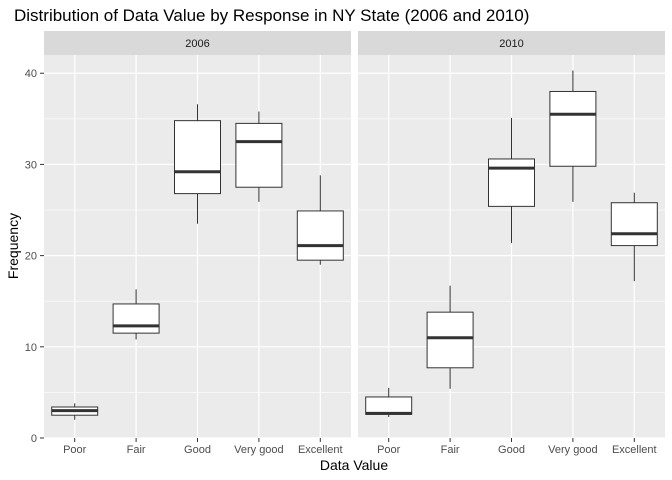  I want to click on y-axis-title: Frequency, so click(13, 246).